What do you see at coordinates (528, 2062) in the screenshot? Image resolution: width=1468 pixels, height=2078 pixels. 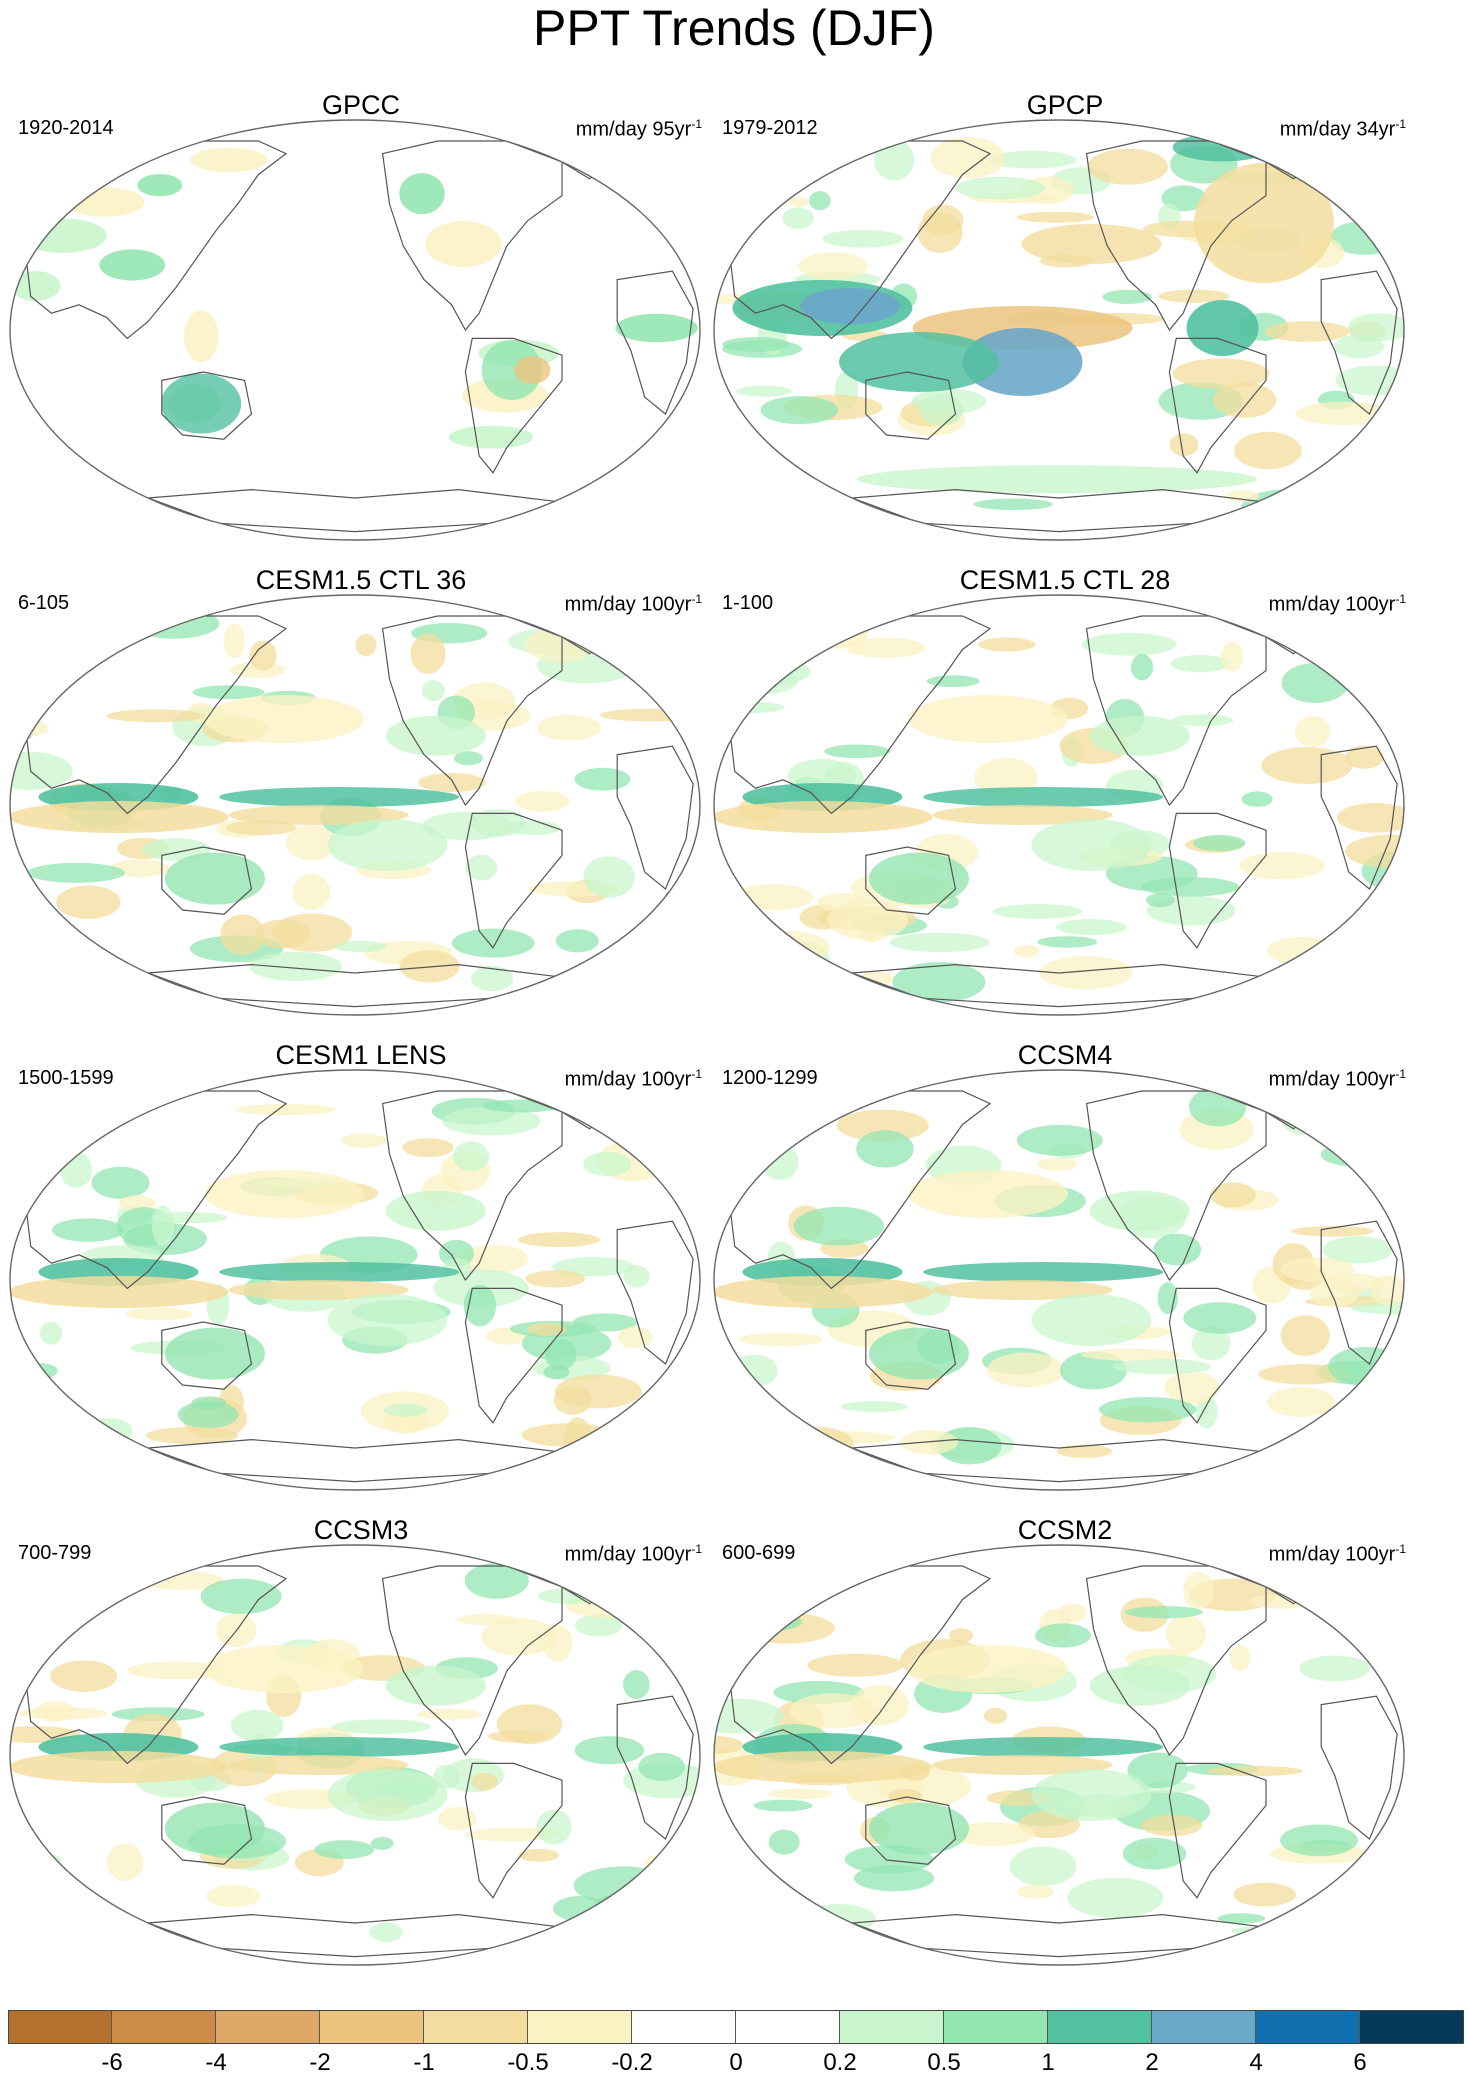 I see `colorbar-label: -0.5` at bounding box center [528, 2062].